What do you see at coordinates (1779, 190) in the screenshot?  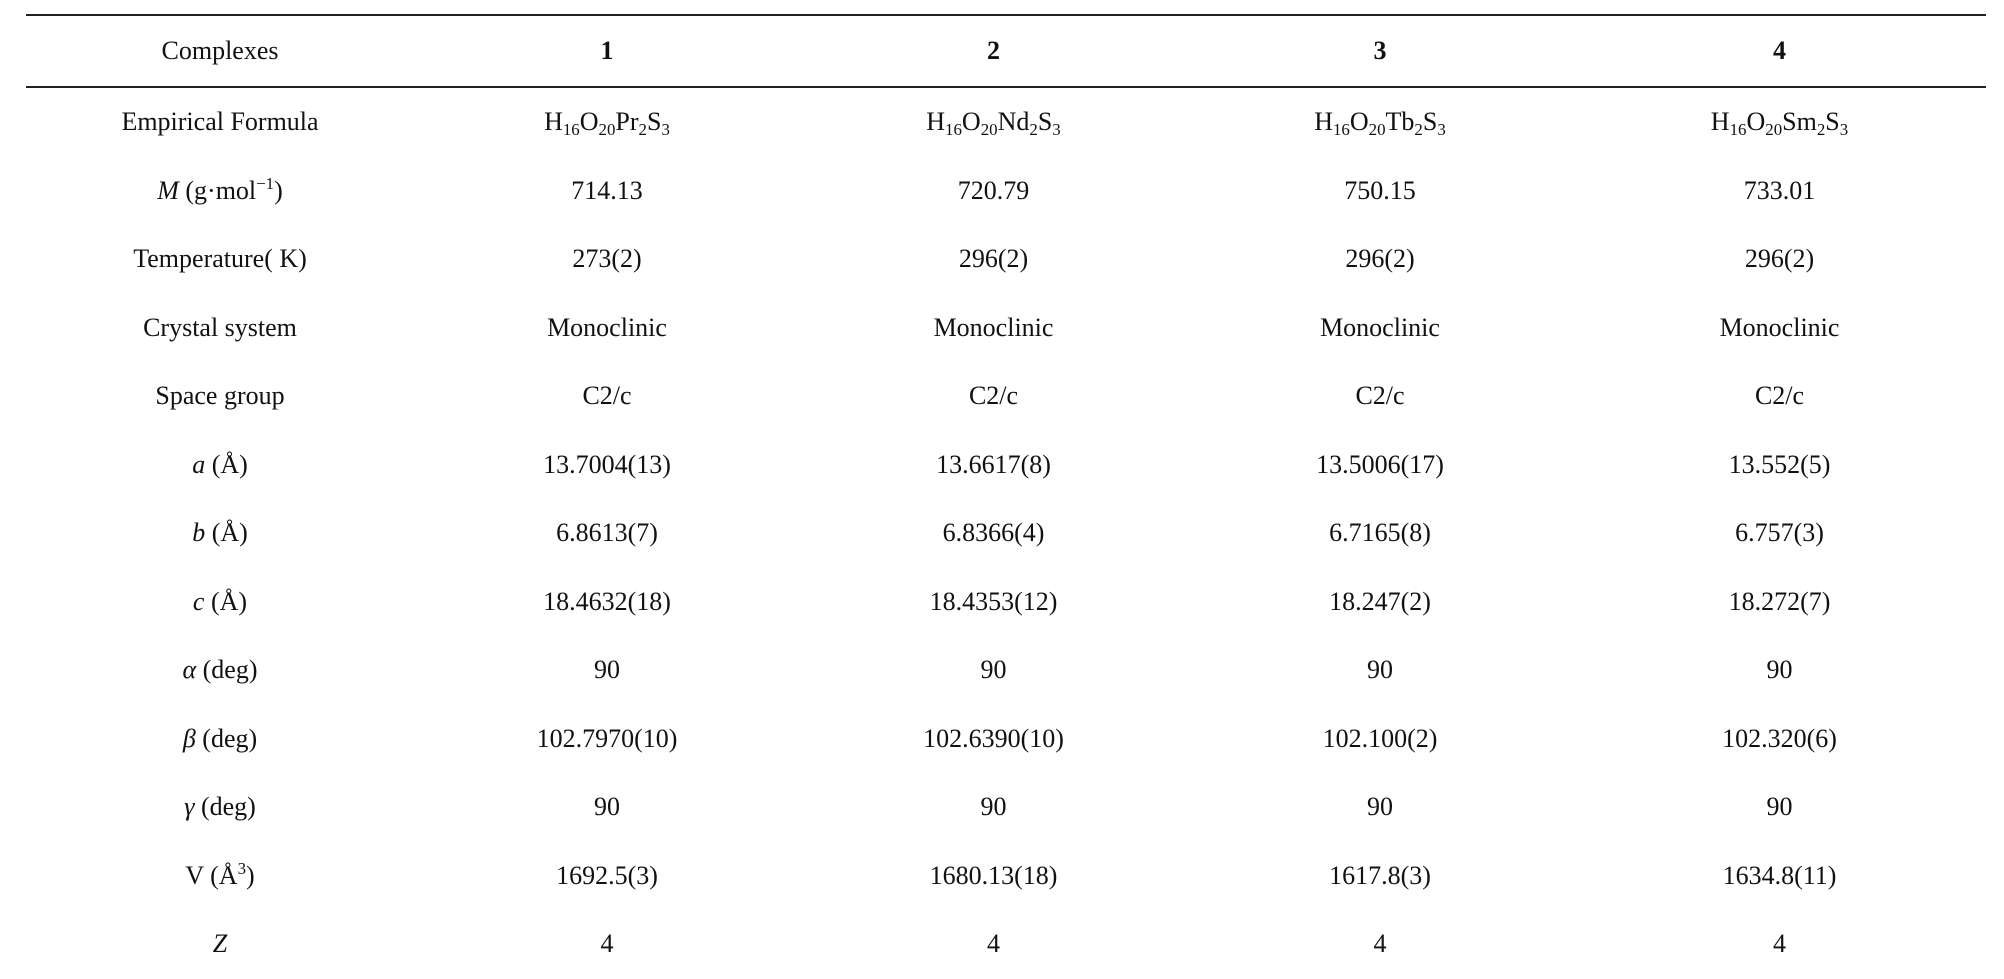 I see `text-segment: 733.01` at bounding box center [1779, 190].